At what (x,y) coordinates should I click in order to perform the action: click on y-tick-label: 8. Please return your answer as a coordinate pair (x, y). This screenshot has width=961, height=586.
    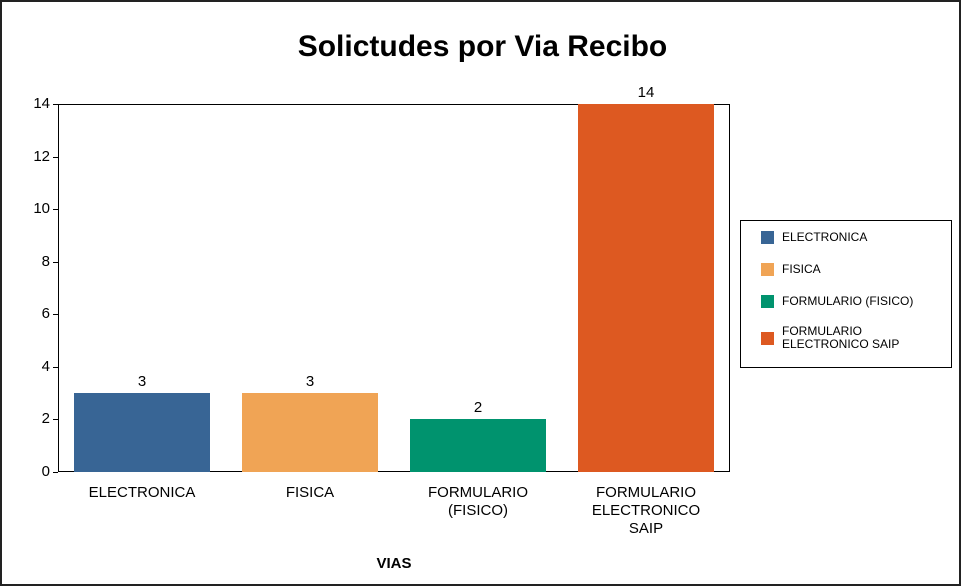
    Looking at the image, I should click on (45, 261).